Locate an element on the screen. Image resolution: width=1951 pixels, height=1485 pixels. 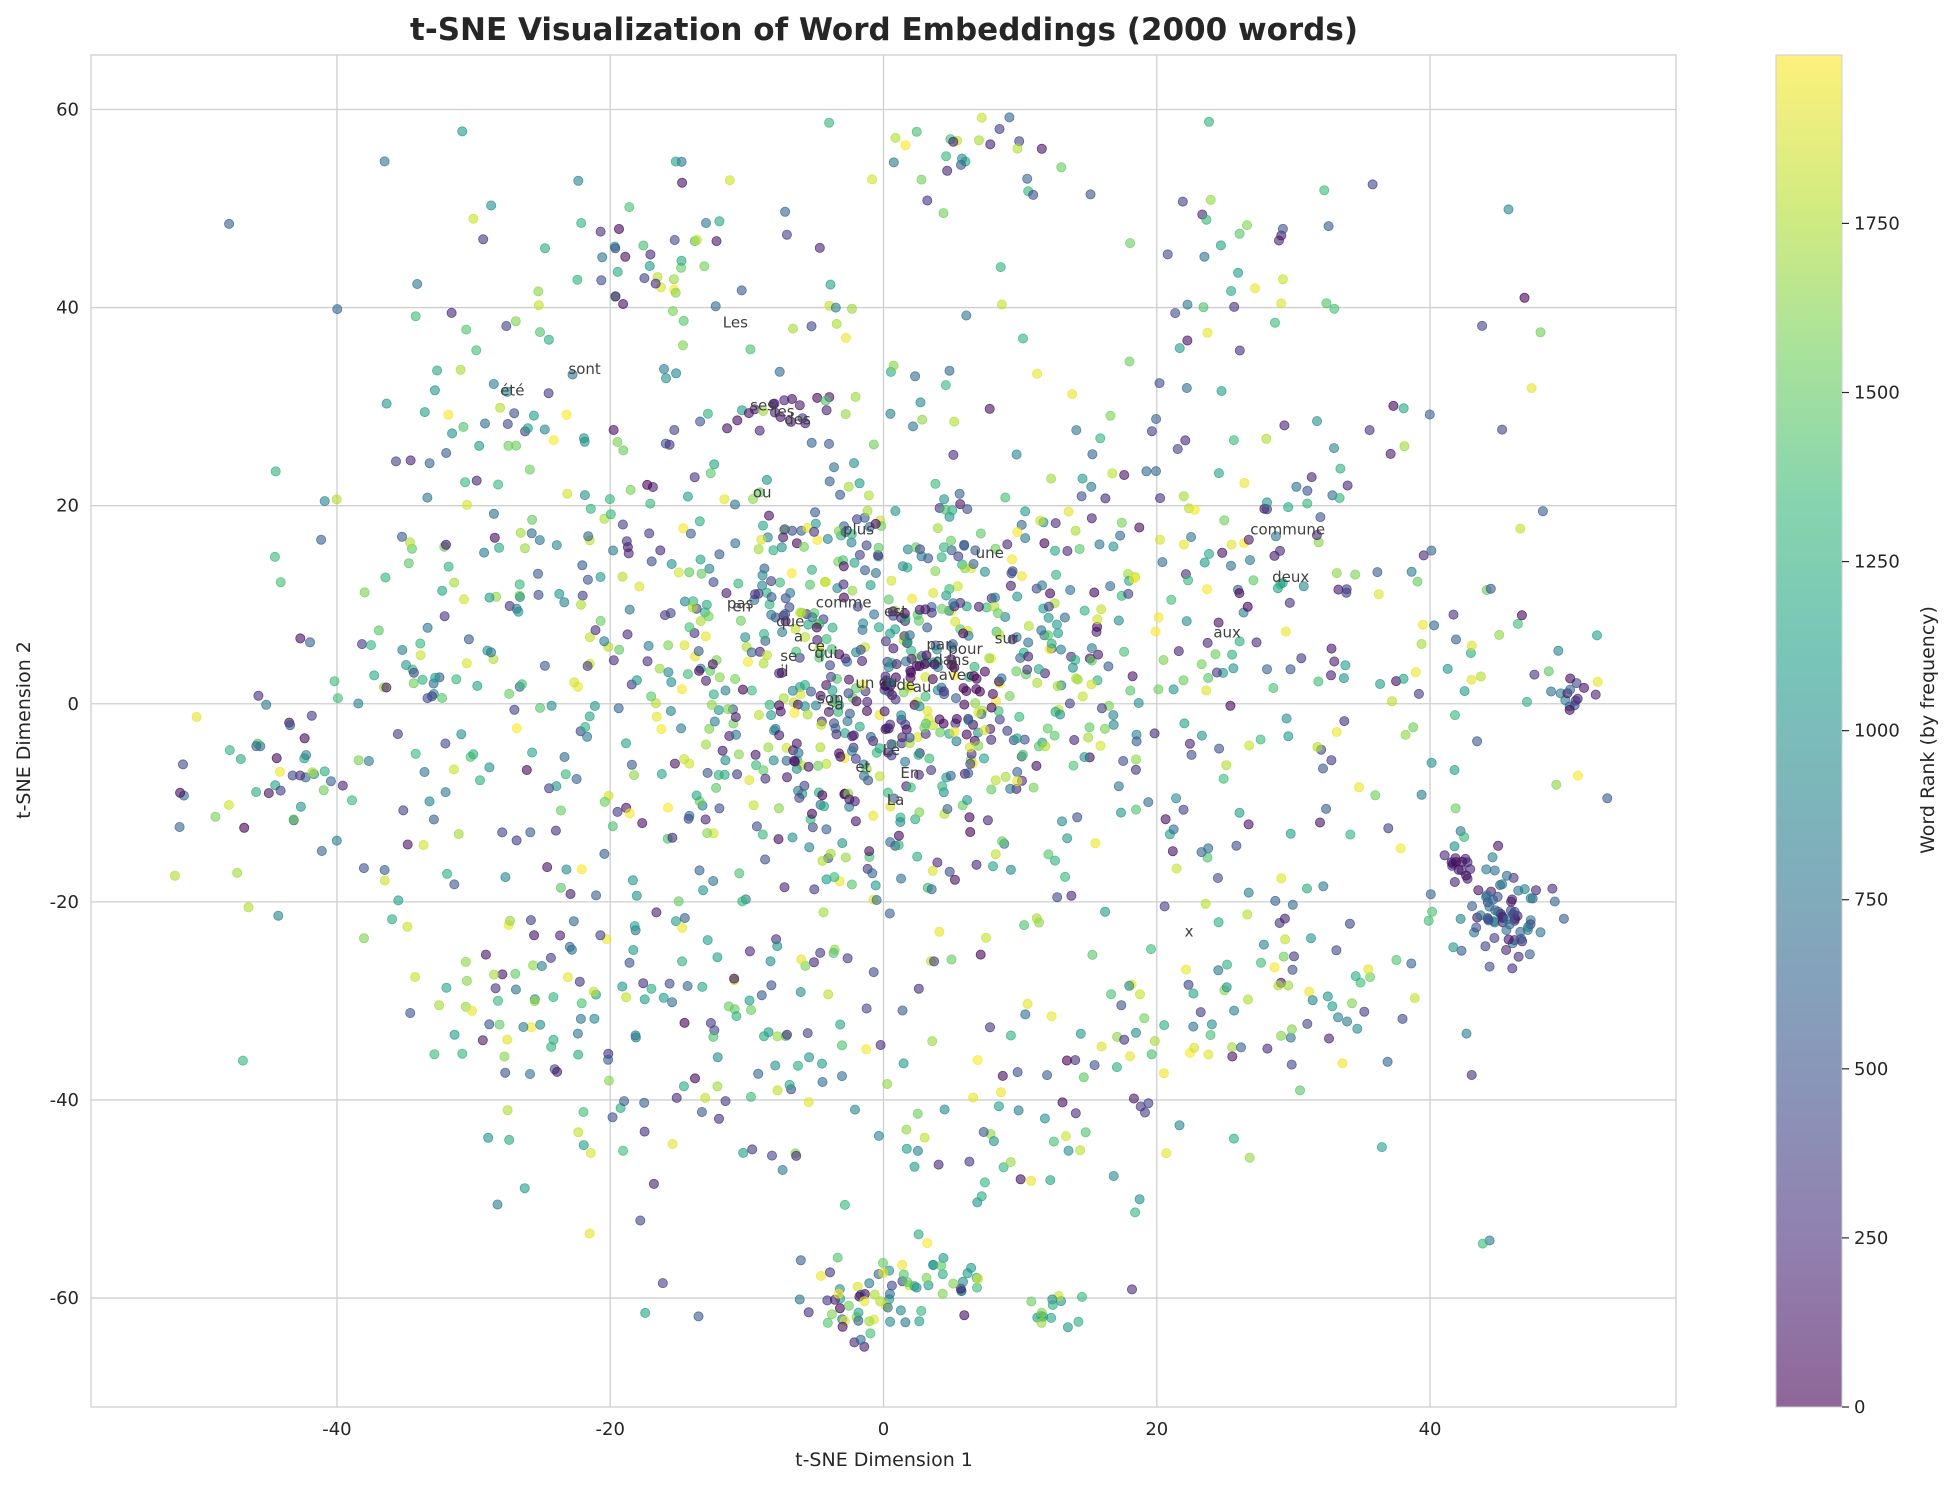
word-label: au is located at coordinates (922, 687).